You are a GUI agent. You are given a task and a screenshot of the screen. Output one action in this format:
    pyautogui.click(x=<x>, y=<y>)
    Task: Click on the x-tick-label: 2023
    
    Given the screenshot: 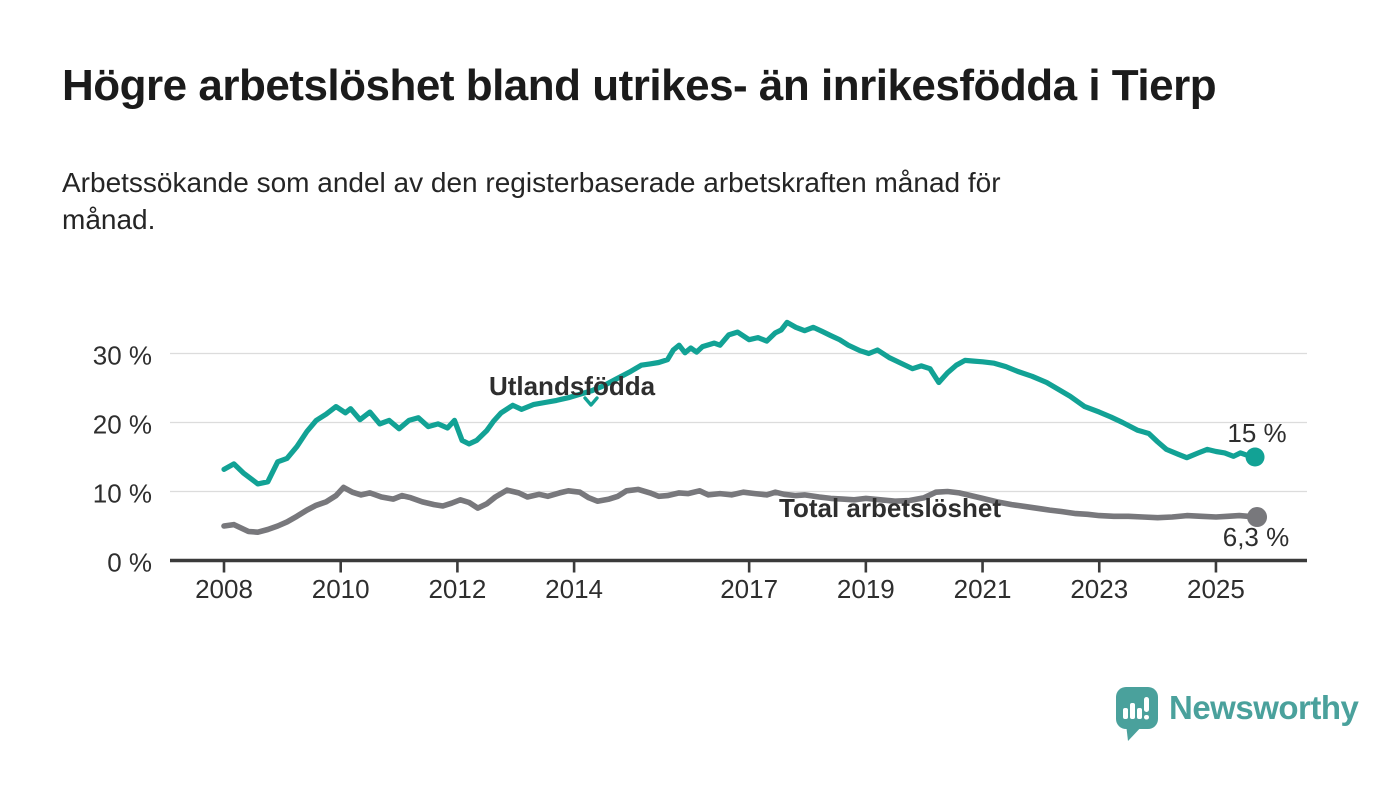 What is the action you would take?
    pyautogui.click(x=1099, y=589)
    